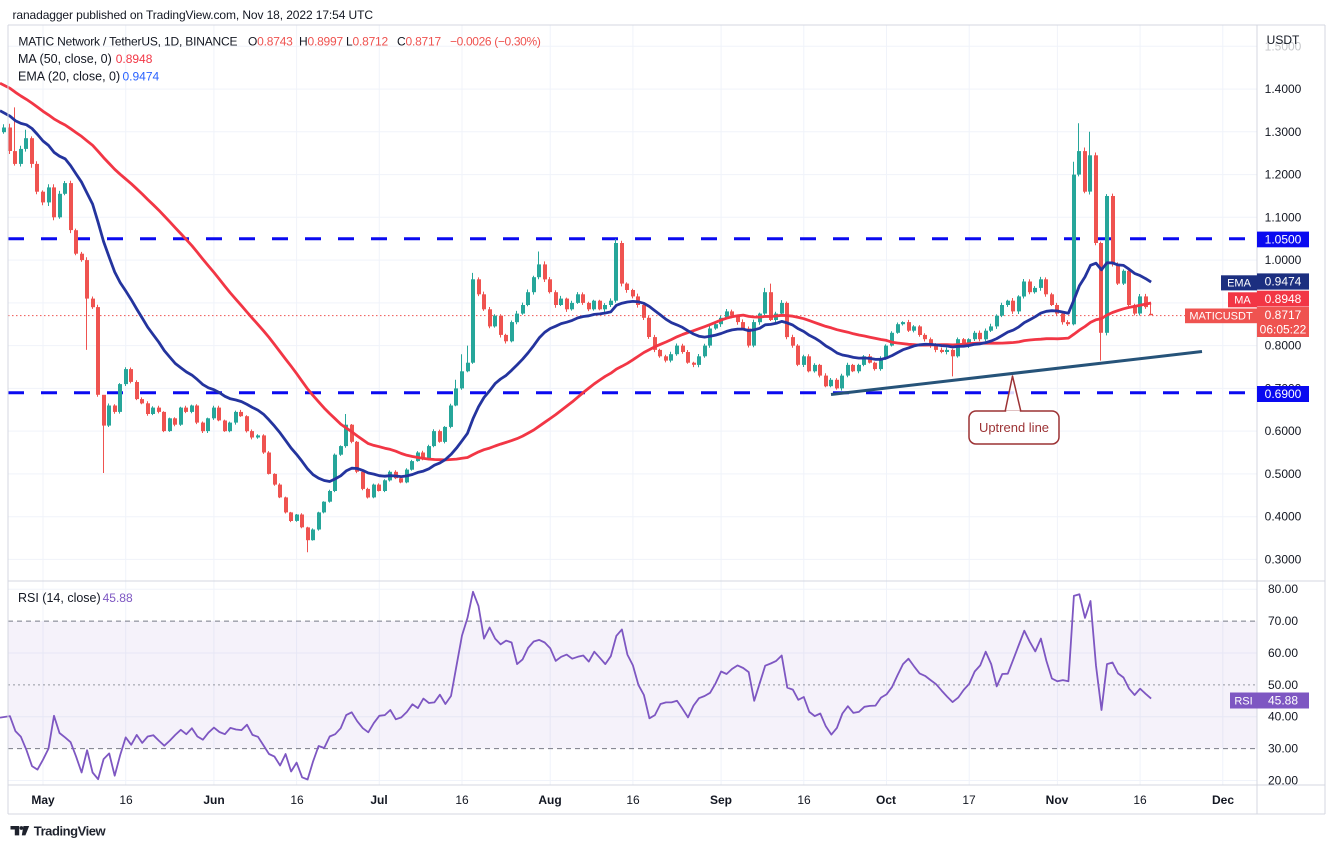  What do you see at coordinates (1243, 701) in the screenshot?
I see `svg-text: RSI` at bounding box center [1243, 701].